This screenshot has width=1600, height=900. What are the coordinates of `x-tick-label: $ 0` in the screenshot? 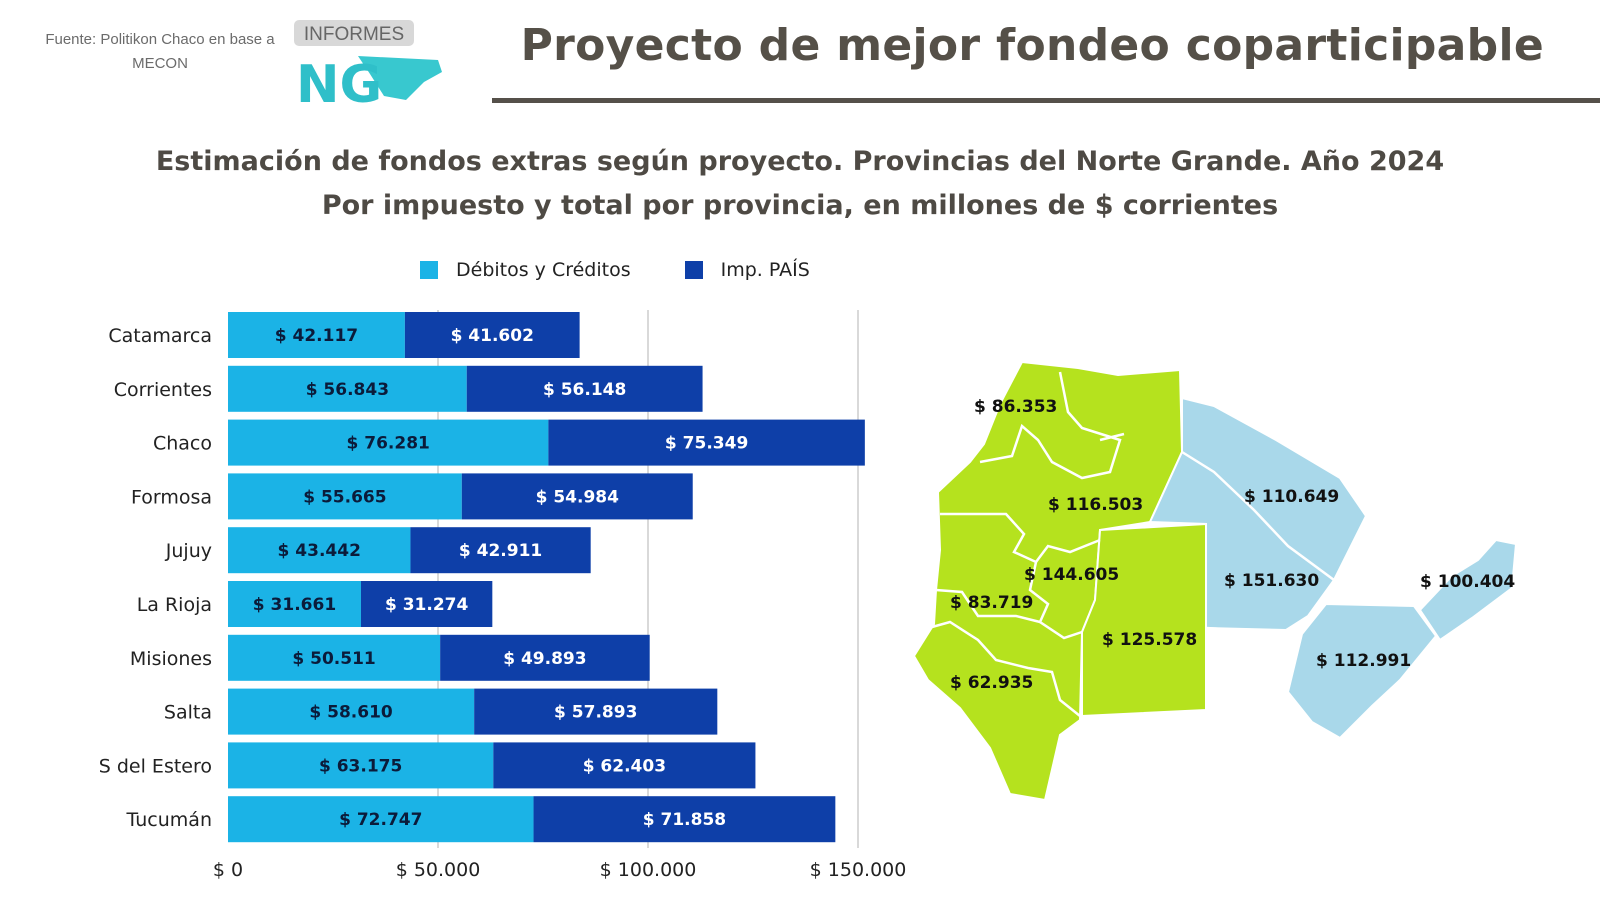 It's located at (228, 870).